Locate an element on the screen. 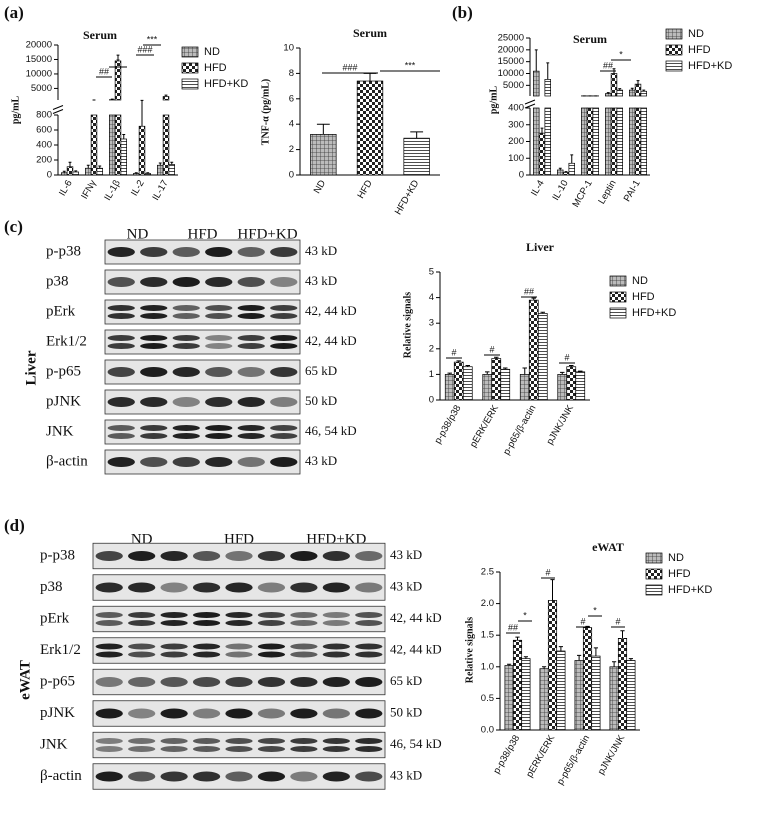 This screenshot has width=760, height=818. legend-label: ND is located at coordinates (676, 558).